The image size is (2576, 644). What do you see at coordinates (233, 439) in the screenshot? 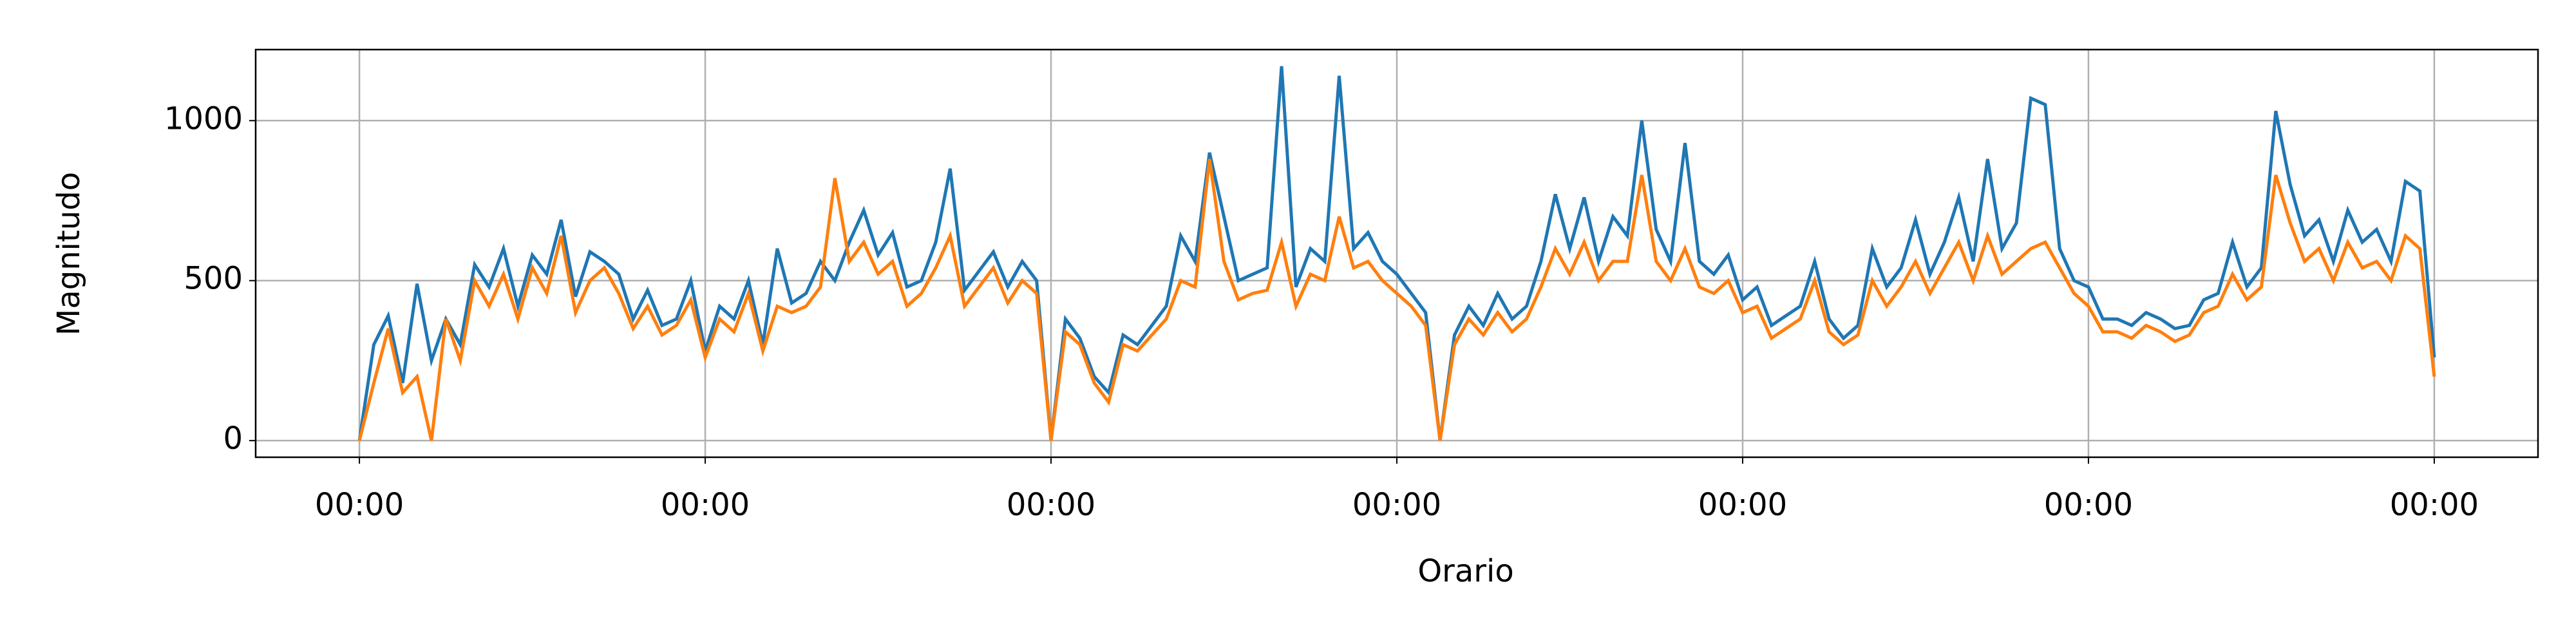
I see `y-tick-label: 0` at bounding box center [233, 439].